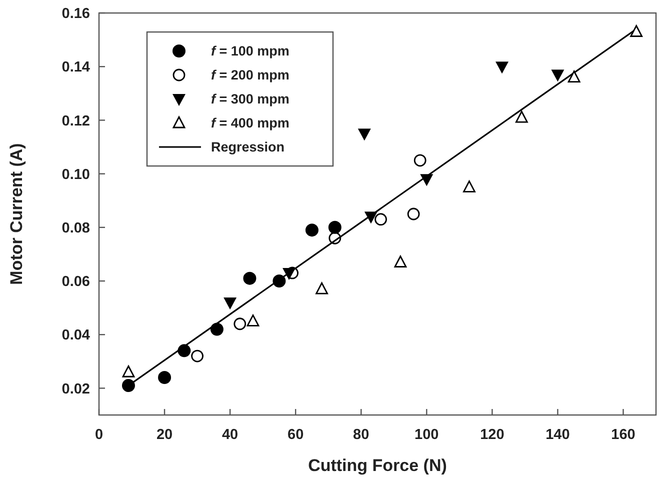 This screenshot has height=483, width=664. I want to click on legend-label: f = 100 mpm, so click(250, 51).